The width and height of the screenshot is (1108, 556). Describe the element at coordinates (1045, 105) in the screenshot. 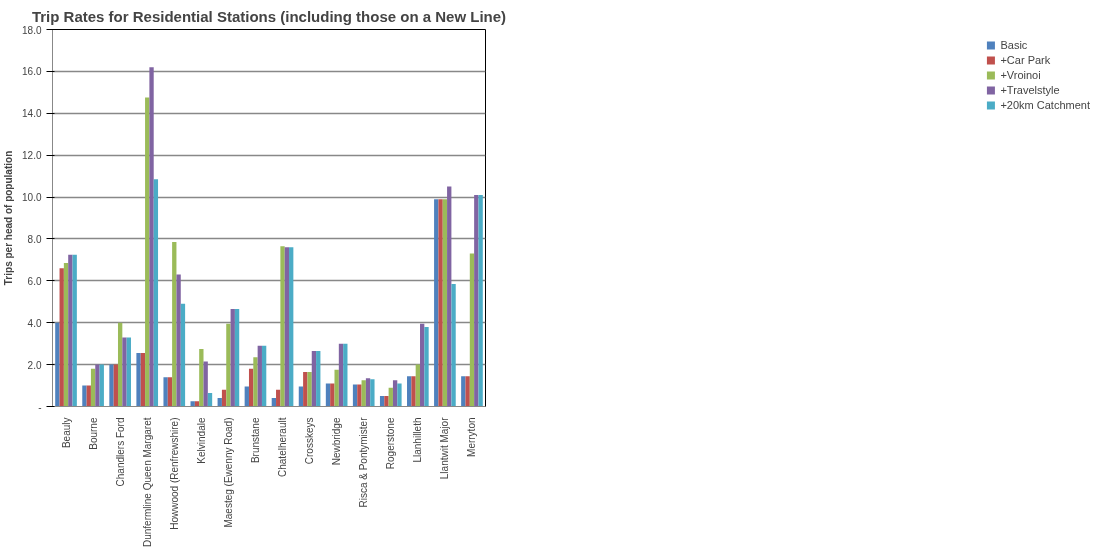

I see `legend-label: +20km Catchment` at that location.